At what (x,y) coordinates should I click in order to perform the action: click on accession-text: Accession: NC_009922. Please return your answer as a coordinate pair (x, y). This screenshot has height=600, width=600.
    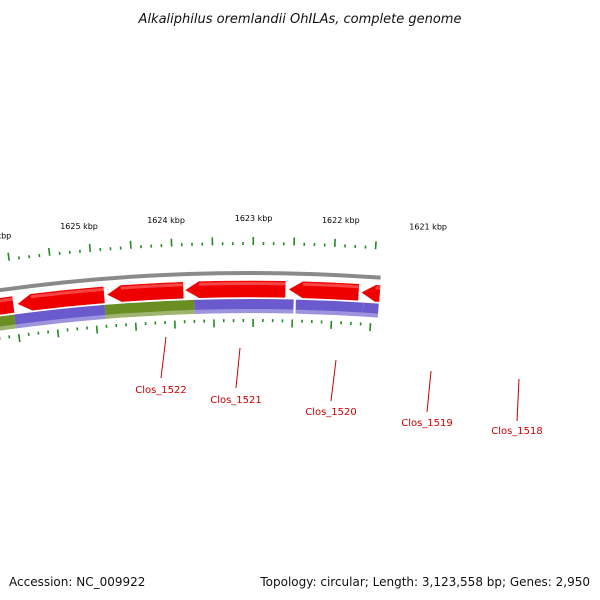
    Looking at the image, I should click on (77, 582).